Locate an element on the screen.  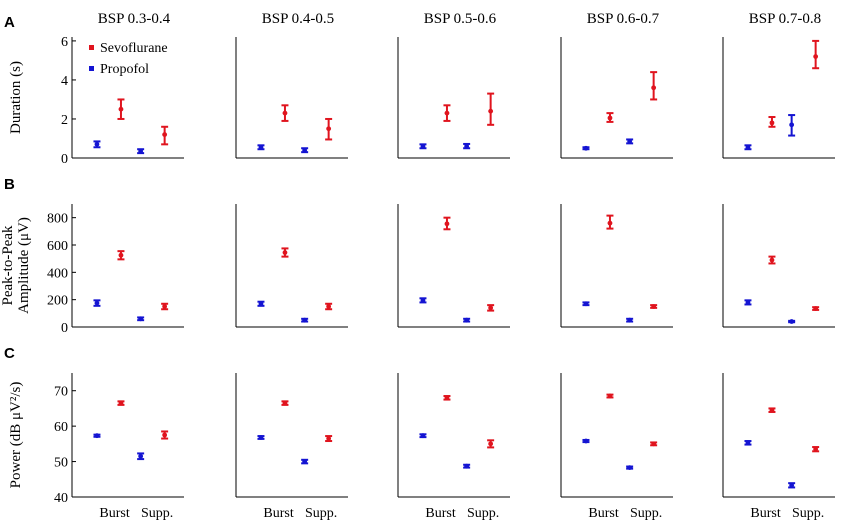
errorbar-a3-sevoflurane-supp-point is located at coordinates (491, 111).